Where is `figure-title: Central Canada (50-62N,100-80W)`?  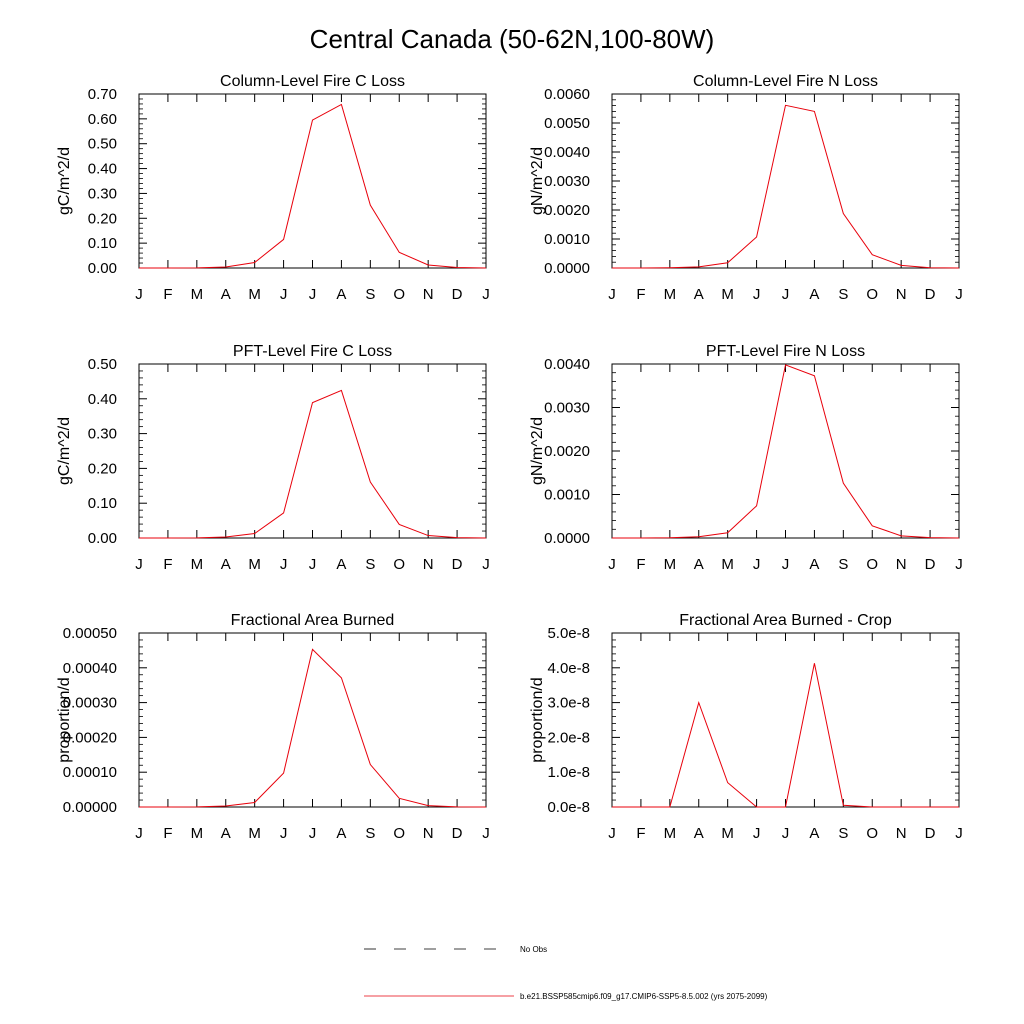 figure-title: Central Canada (50-62N,100-80W) is located at coordinates (512, 39).